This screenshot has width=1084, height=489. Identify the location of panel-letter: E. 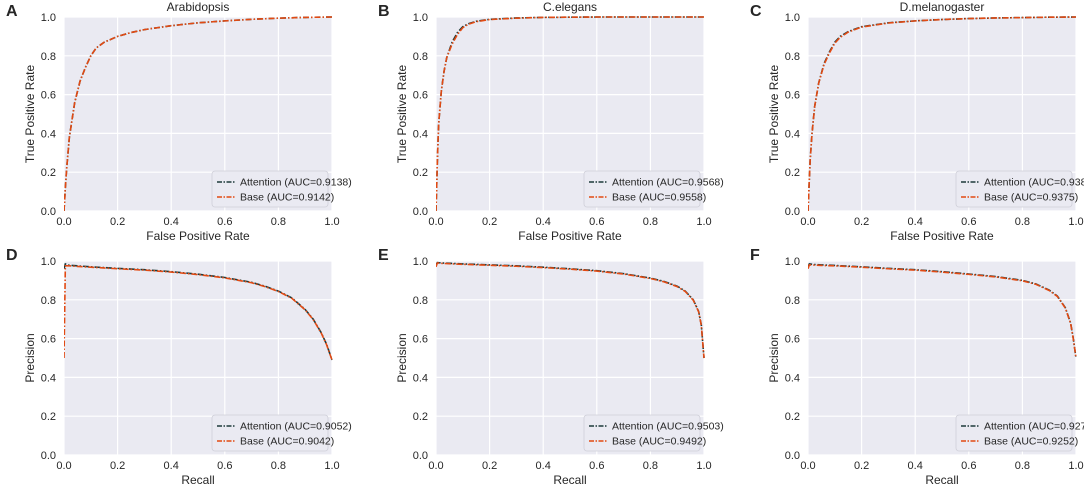
(383, 255).